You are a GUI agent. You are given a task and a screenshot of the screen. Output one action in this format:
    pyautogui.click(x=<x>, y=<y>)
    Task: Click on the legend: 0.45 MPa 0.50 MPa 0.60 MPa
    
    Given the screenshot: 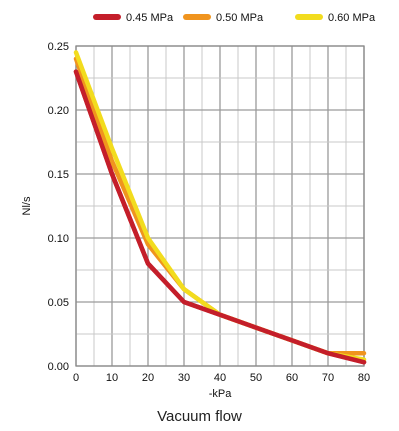 What is the action you would take?
    pyautogui.click(x=234, y=18)
    